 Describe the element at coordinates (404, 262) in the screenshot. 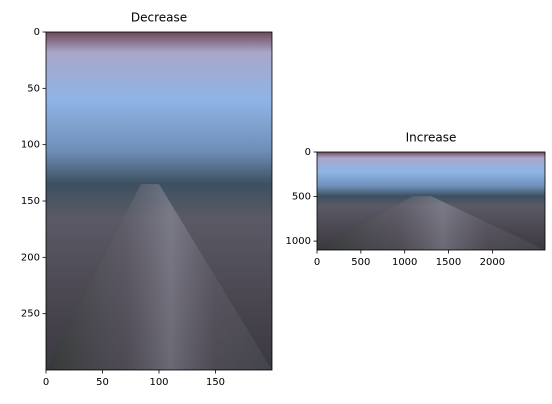

I see `x-tick-label: 1000` at that location.